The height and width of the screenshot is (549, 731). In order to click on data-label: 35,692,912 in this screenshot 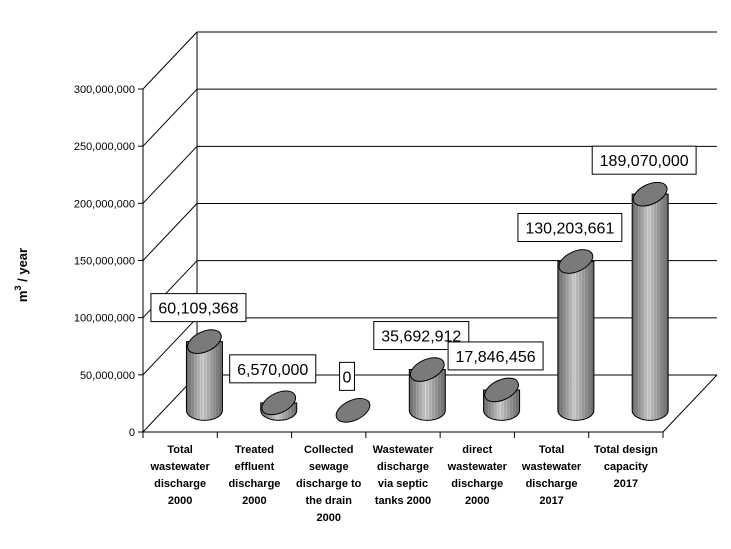, I will do `click(421, 337)`.